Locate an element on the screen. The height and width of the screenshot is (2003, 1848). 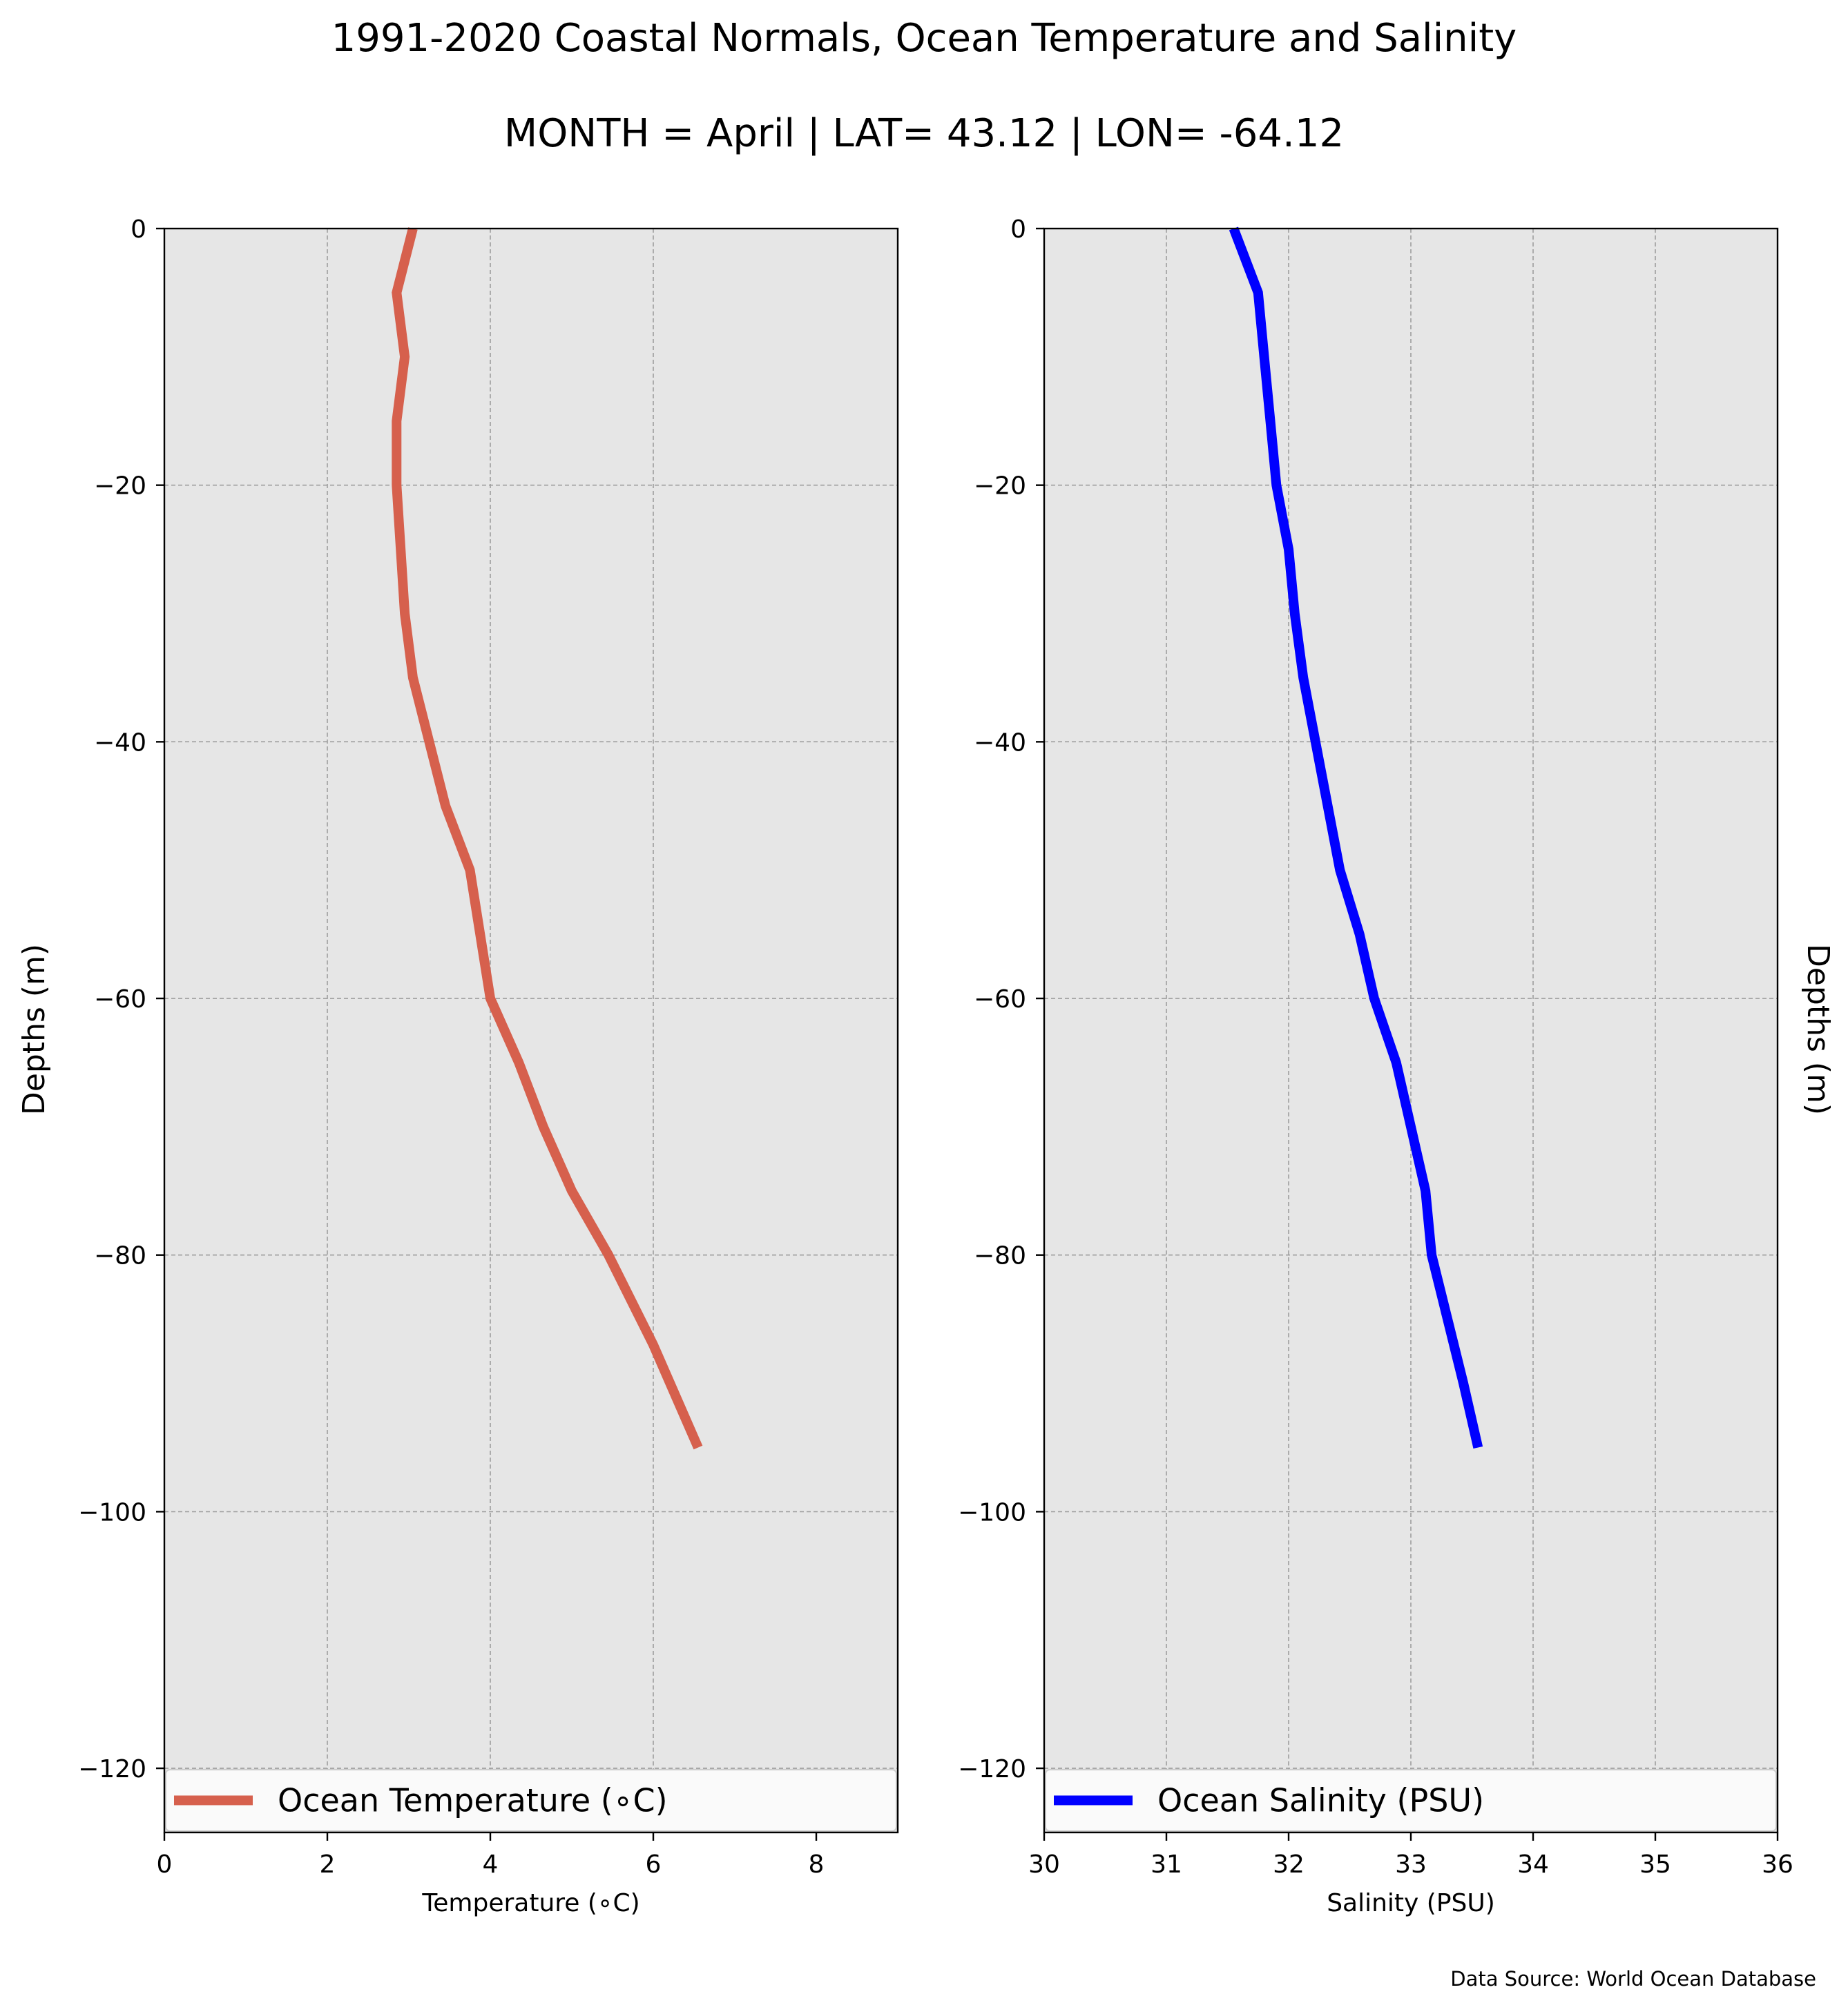
temperature-legend-box is located at coordinates (531, 1800).